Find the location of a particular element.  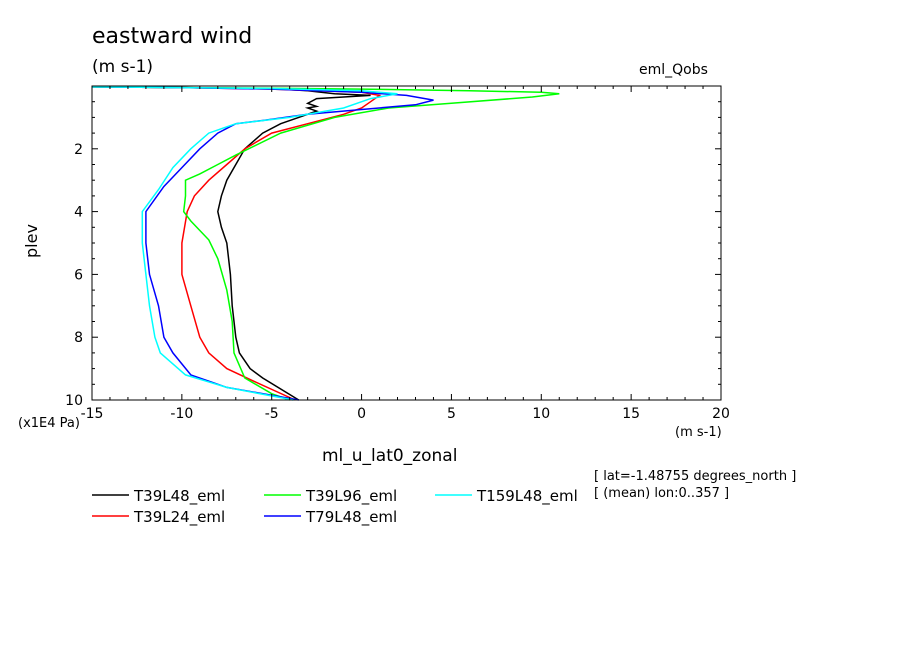

info-latitude: [ lat=-1.48755 degrees_north ] is located at coordinates (695, 476).